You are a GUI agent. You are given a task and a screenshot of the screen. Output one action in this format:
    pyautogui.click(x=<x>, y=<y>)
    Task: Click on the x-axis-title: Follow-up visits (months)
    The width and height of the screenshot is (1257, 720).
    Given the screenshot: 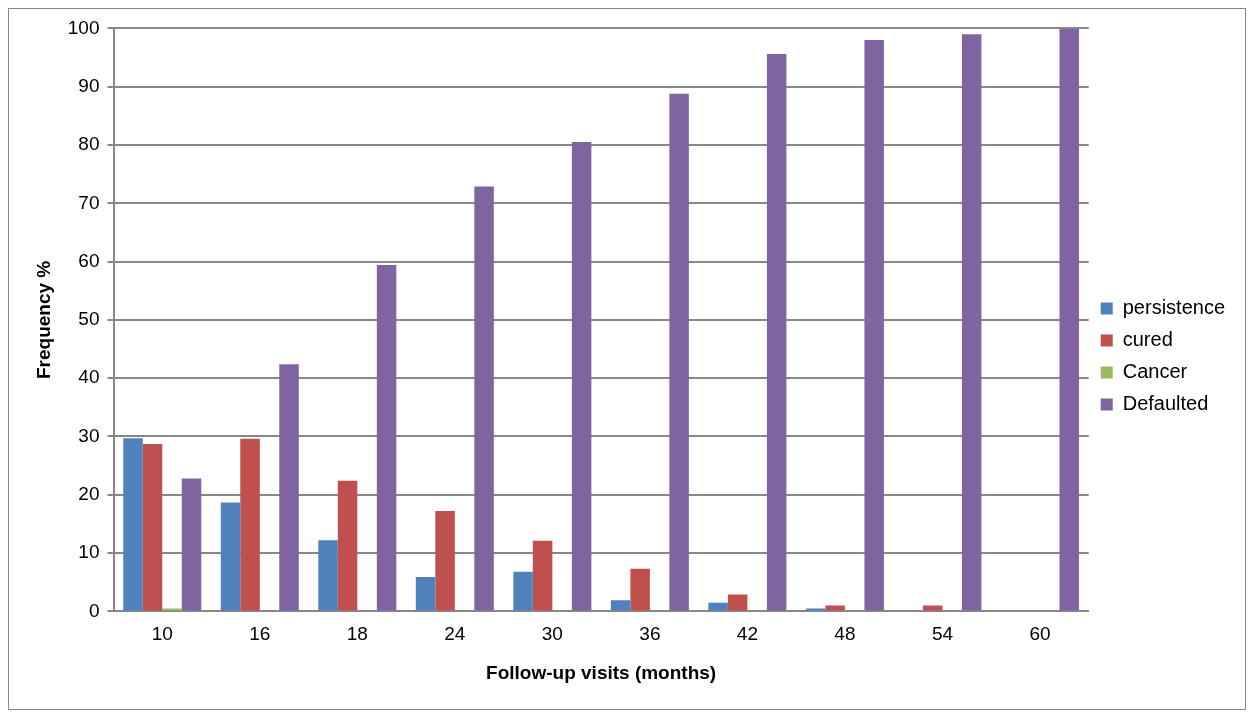 What is the action you would take?
    pyautogui.click(x=601, y=672)
    